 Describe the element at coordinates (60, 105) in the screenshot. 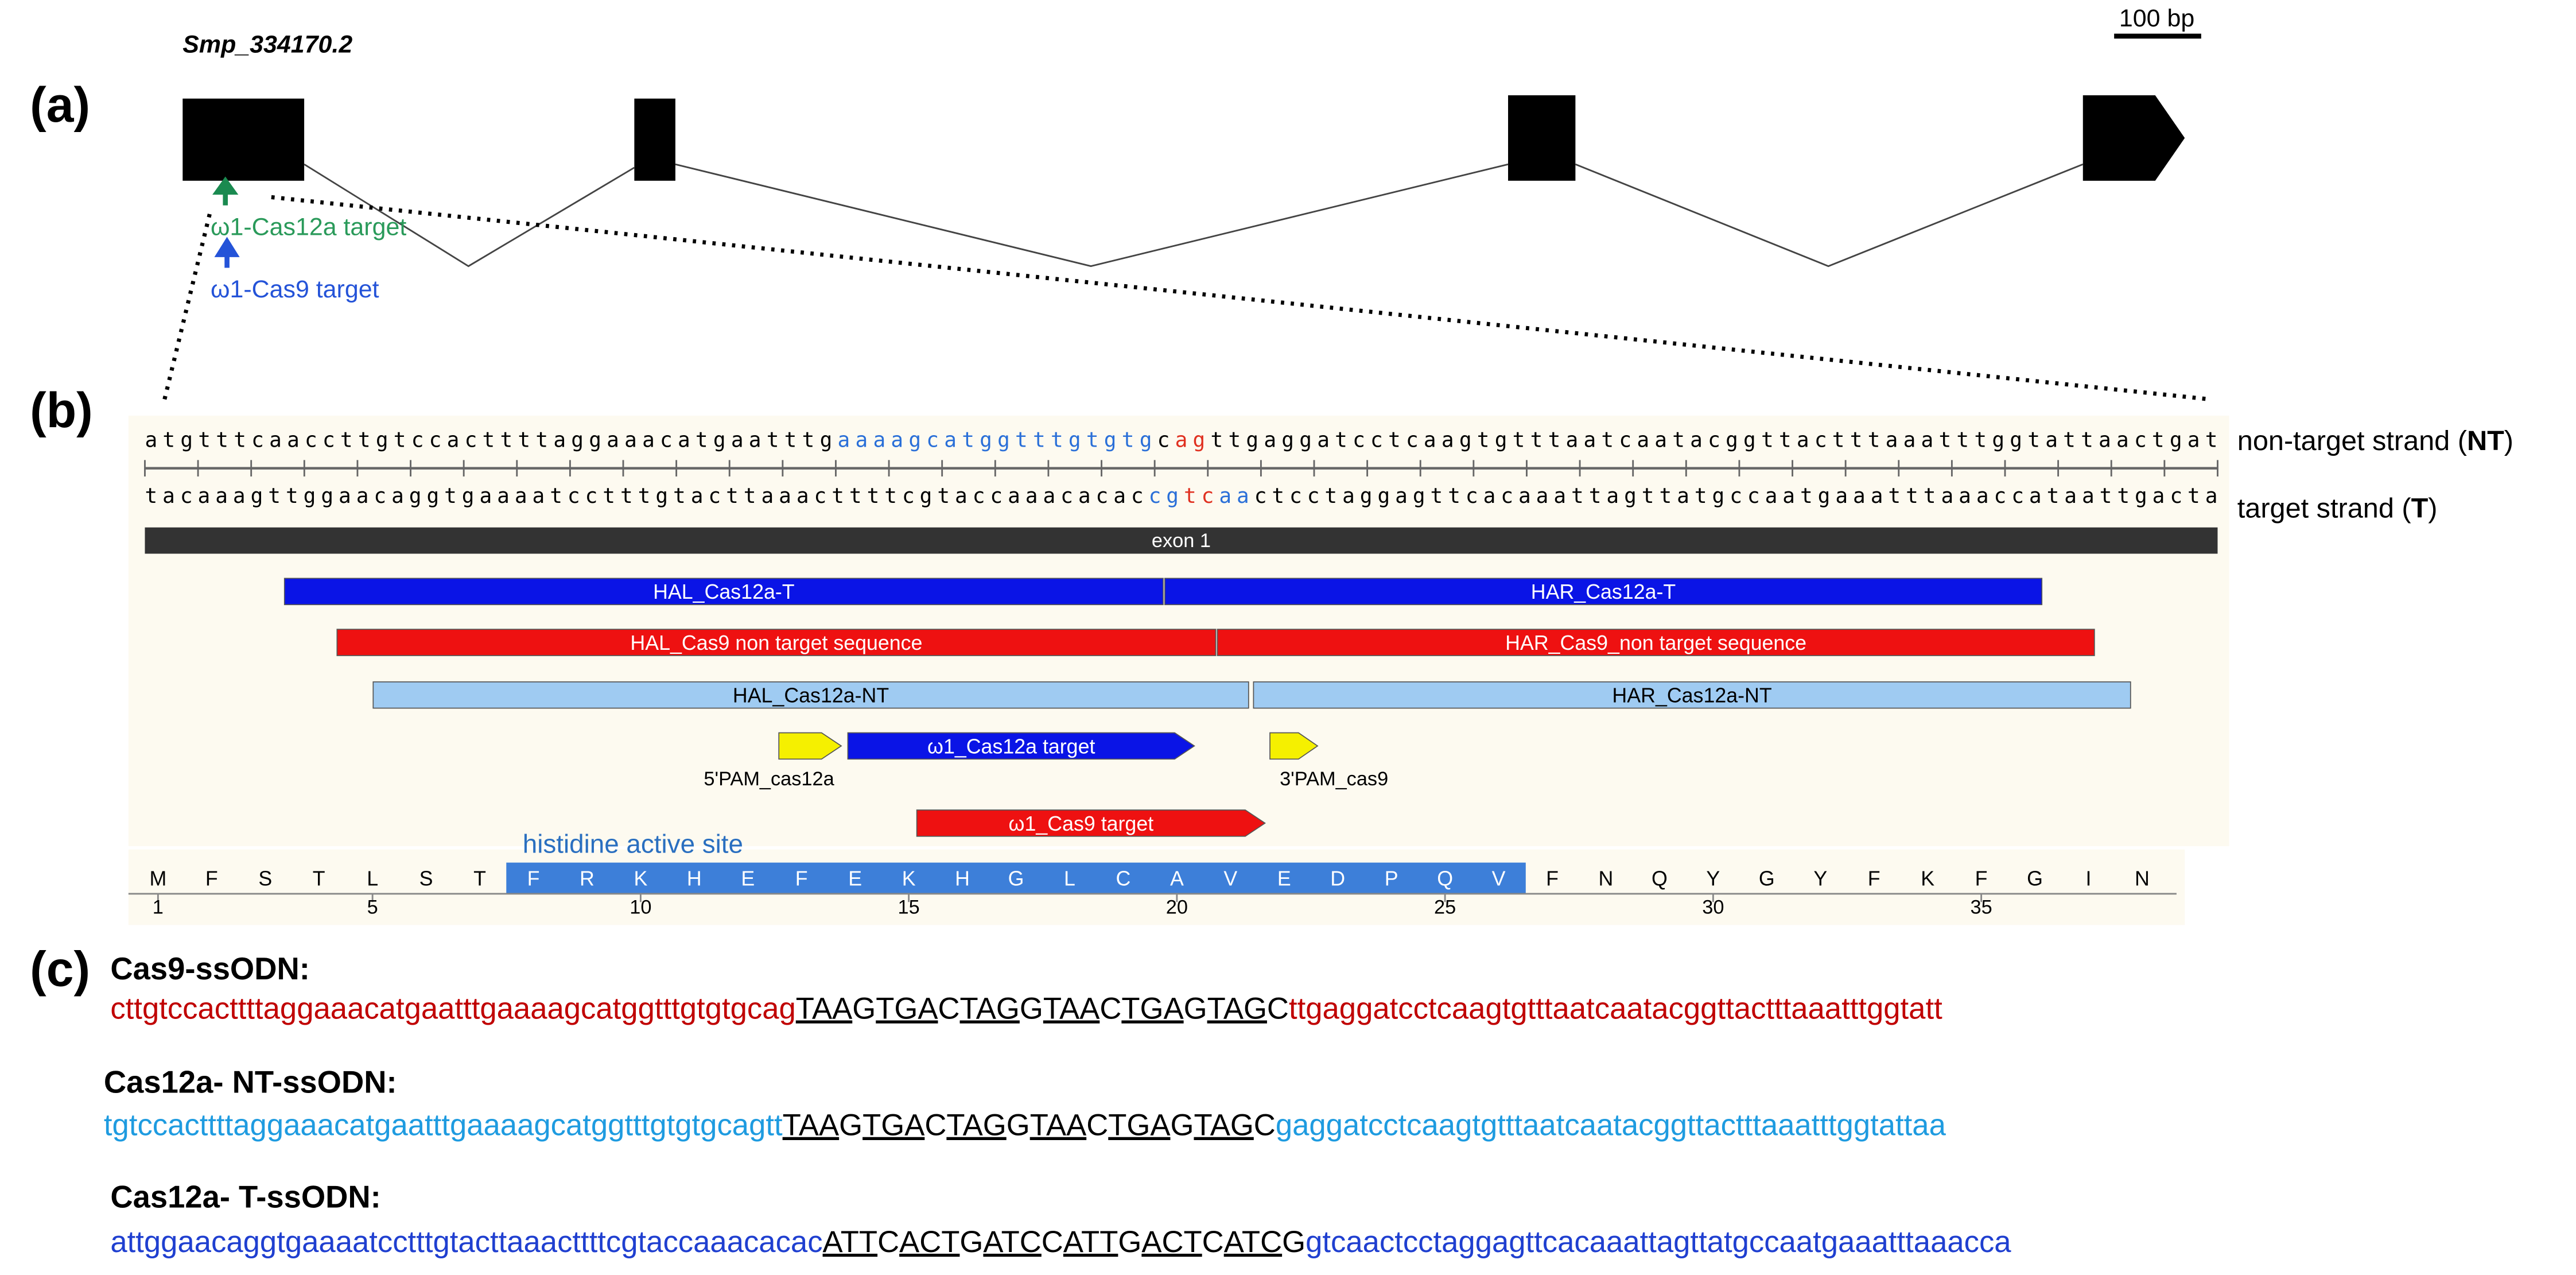

I see `panel-label: (a)` at that location.